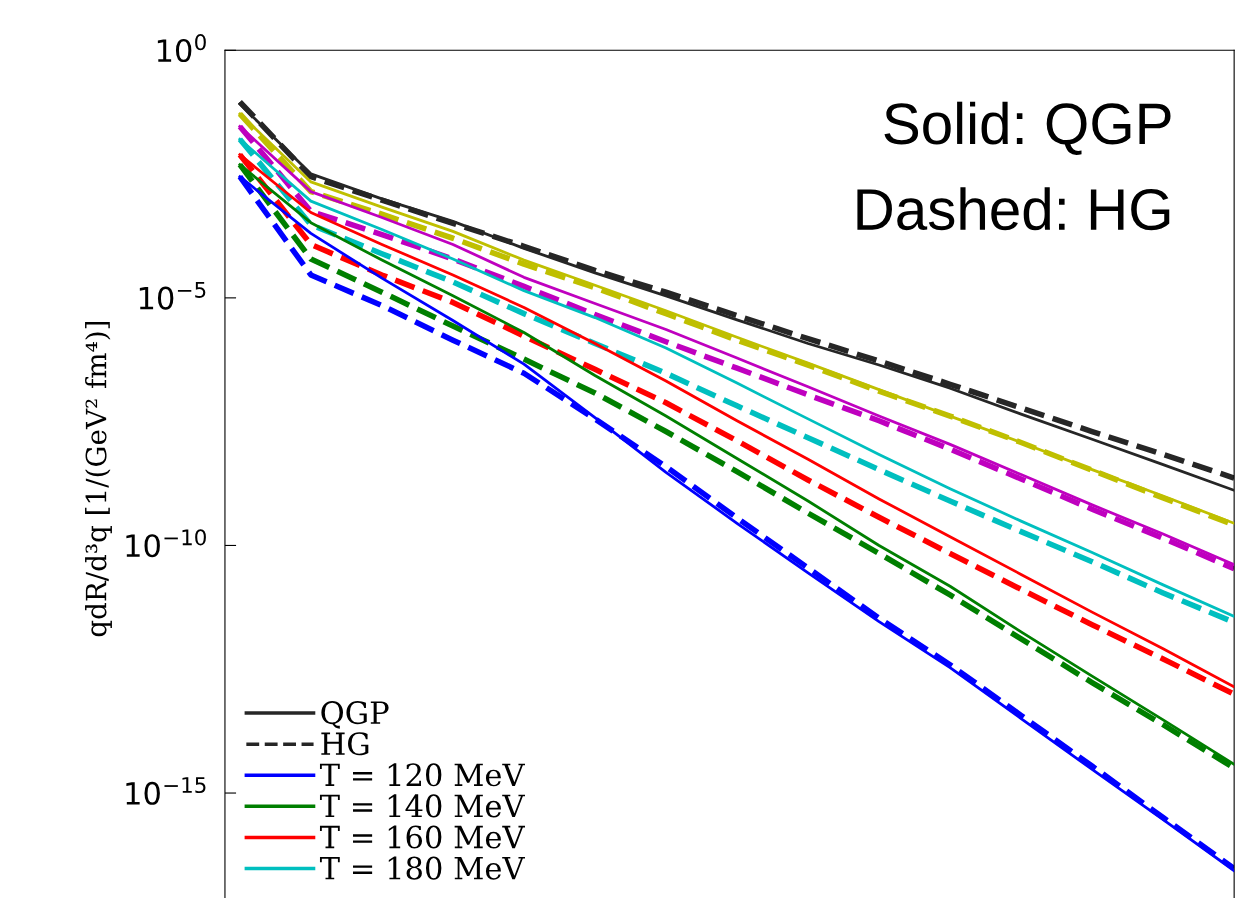 The width and height of the screenshot is (1236, 898). I want to click on legend-label: T = 180 MeV, so click(422, 868).